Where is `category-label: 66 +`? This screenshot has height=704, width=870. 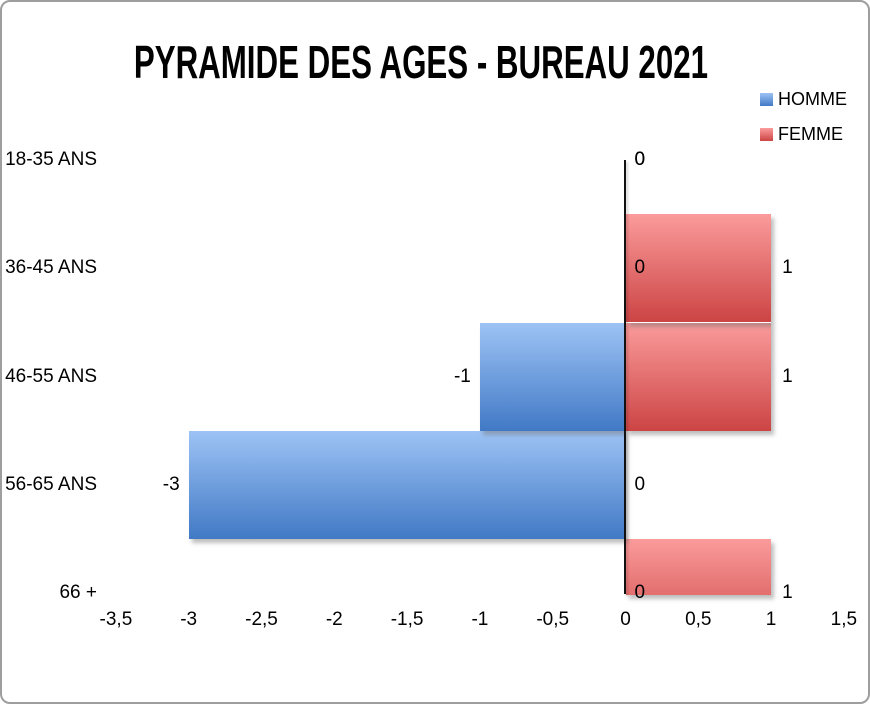
category-label: 66 + is located at coordinates (78, 593).